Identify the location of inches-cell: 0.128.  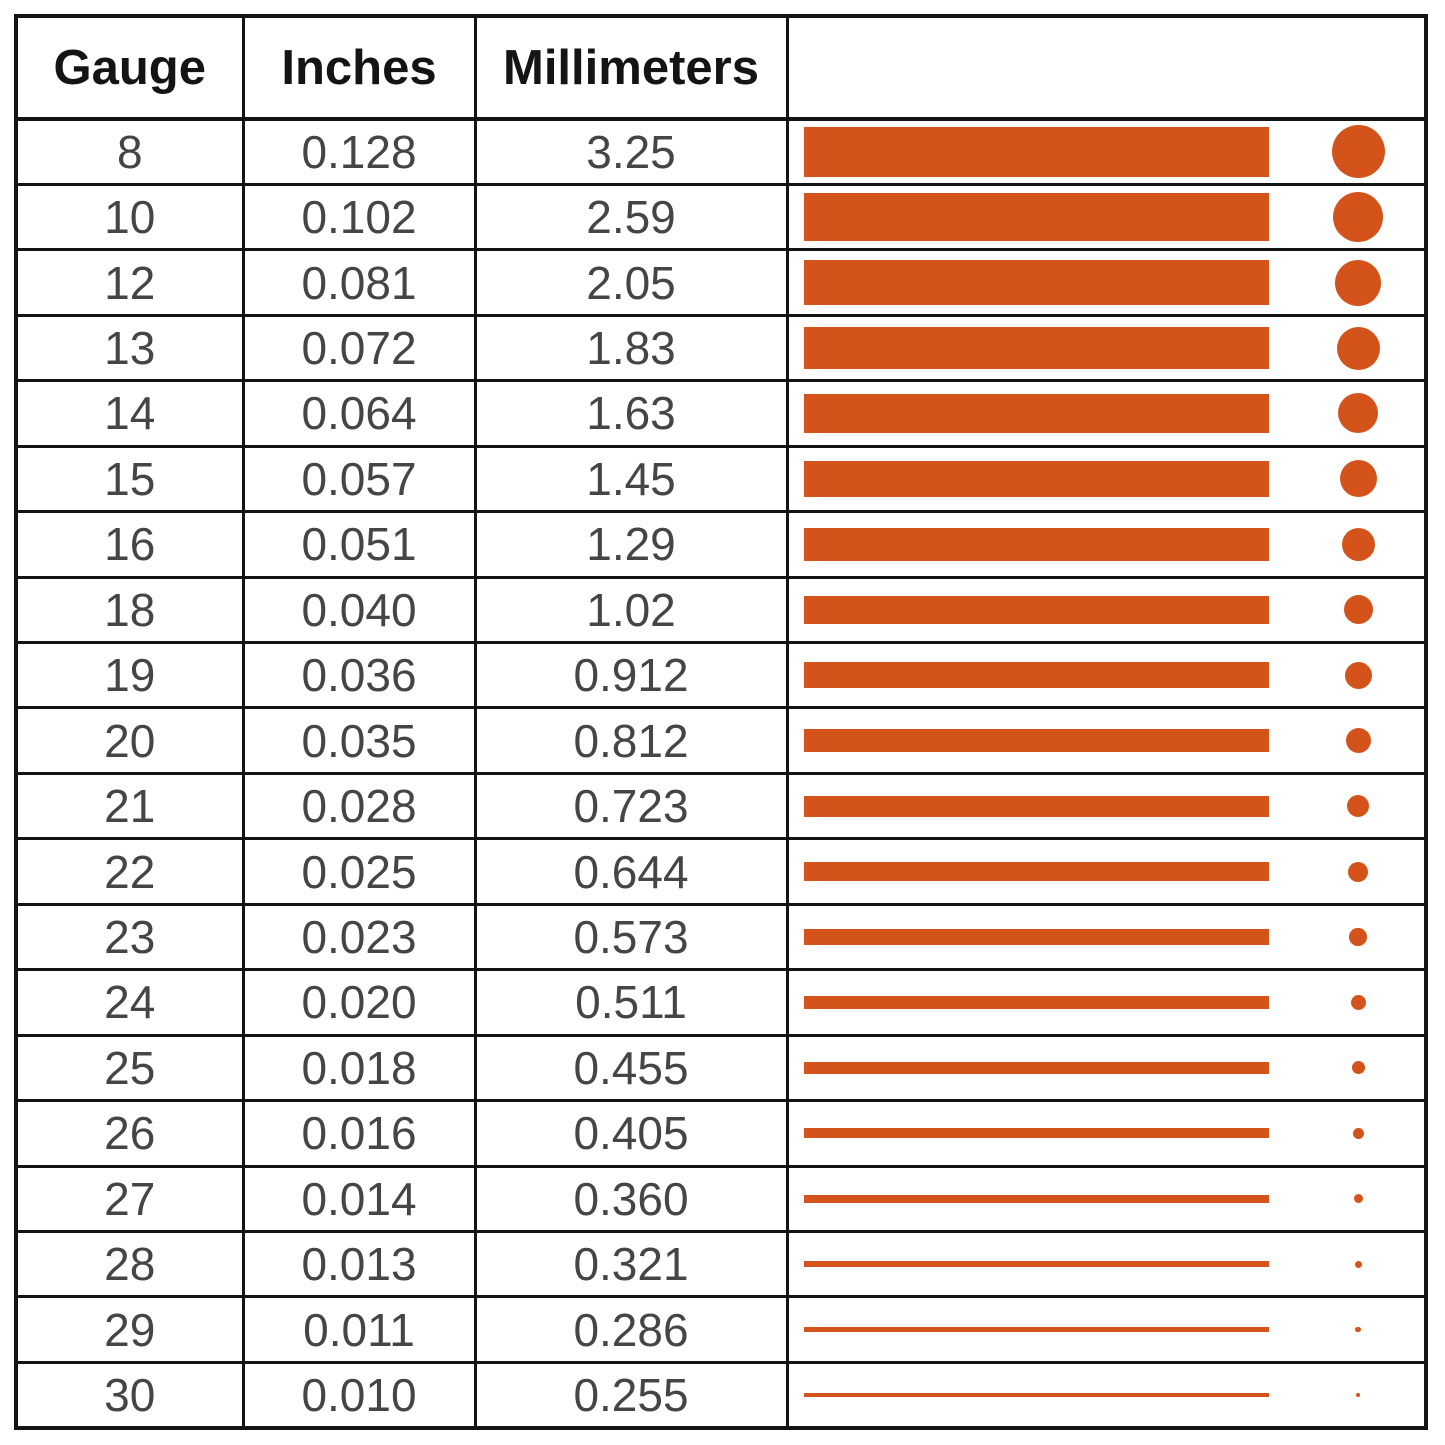
(359, 151).